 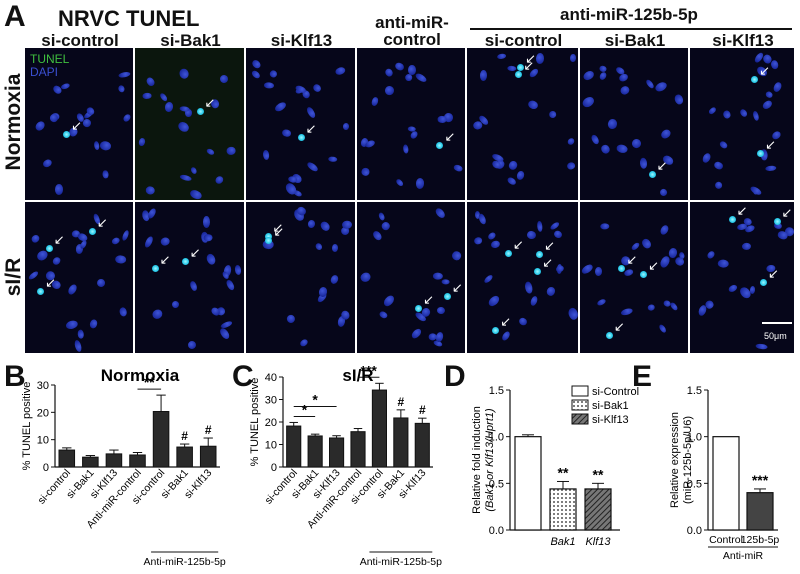 I want to click on micrograph-r0-c1: ↙, so click(x=189, y=124).